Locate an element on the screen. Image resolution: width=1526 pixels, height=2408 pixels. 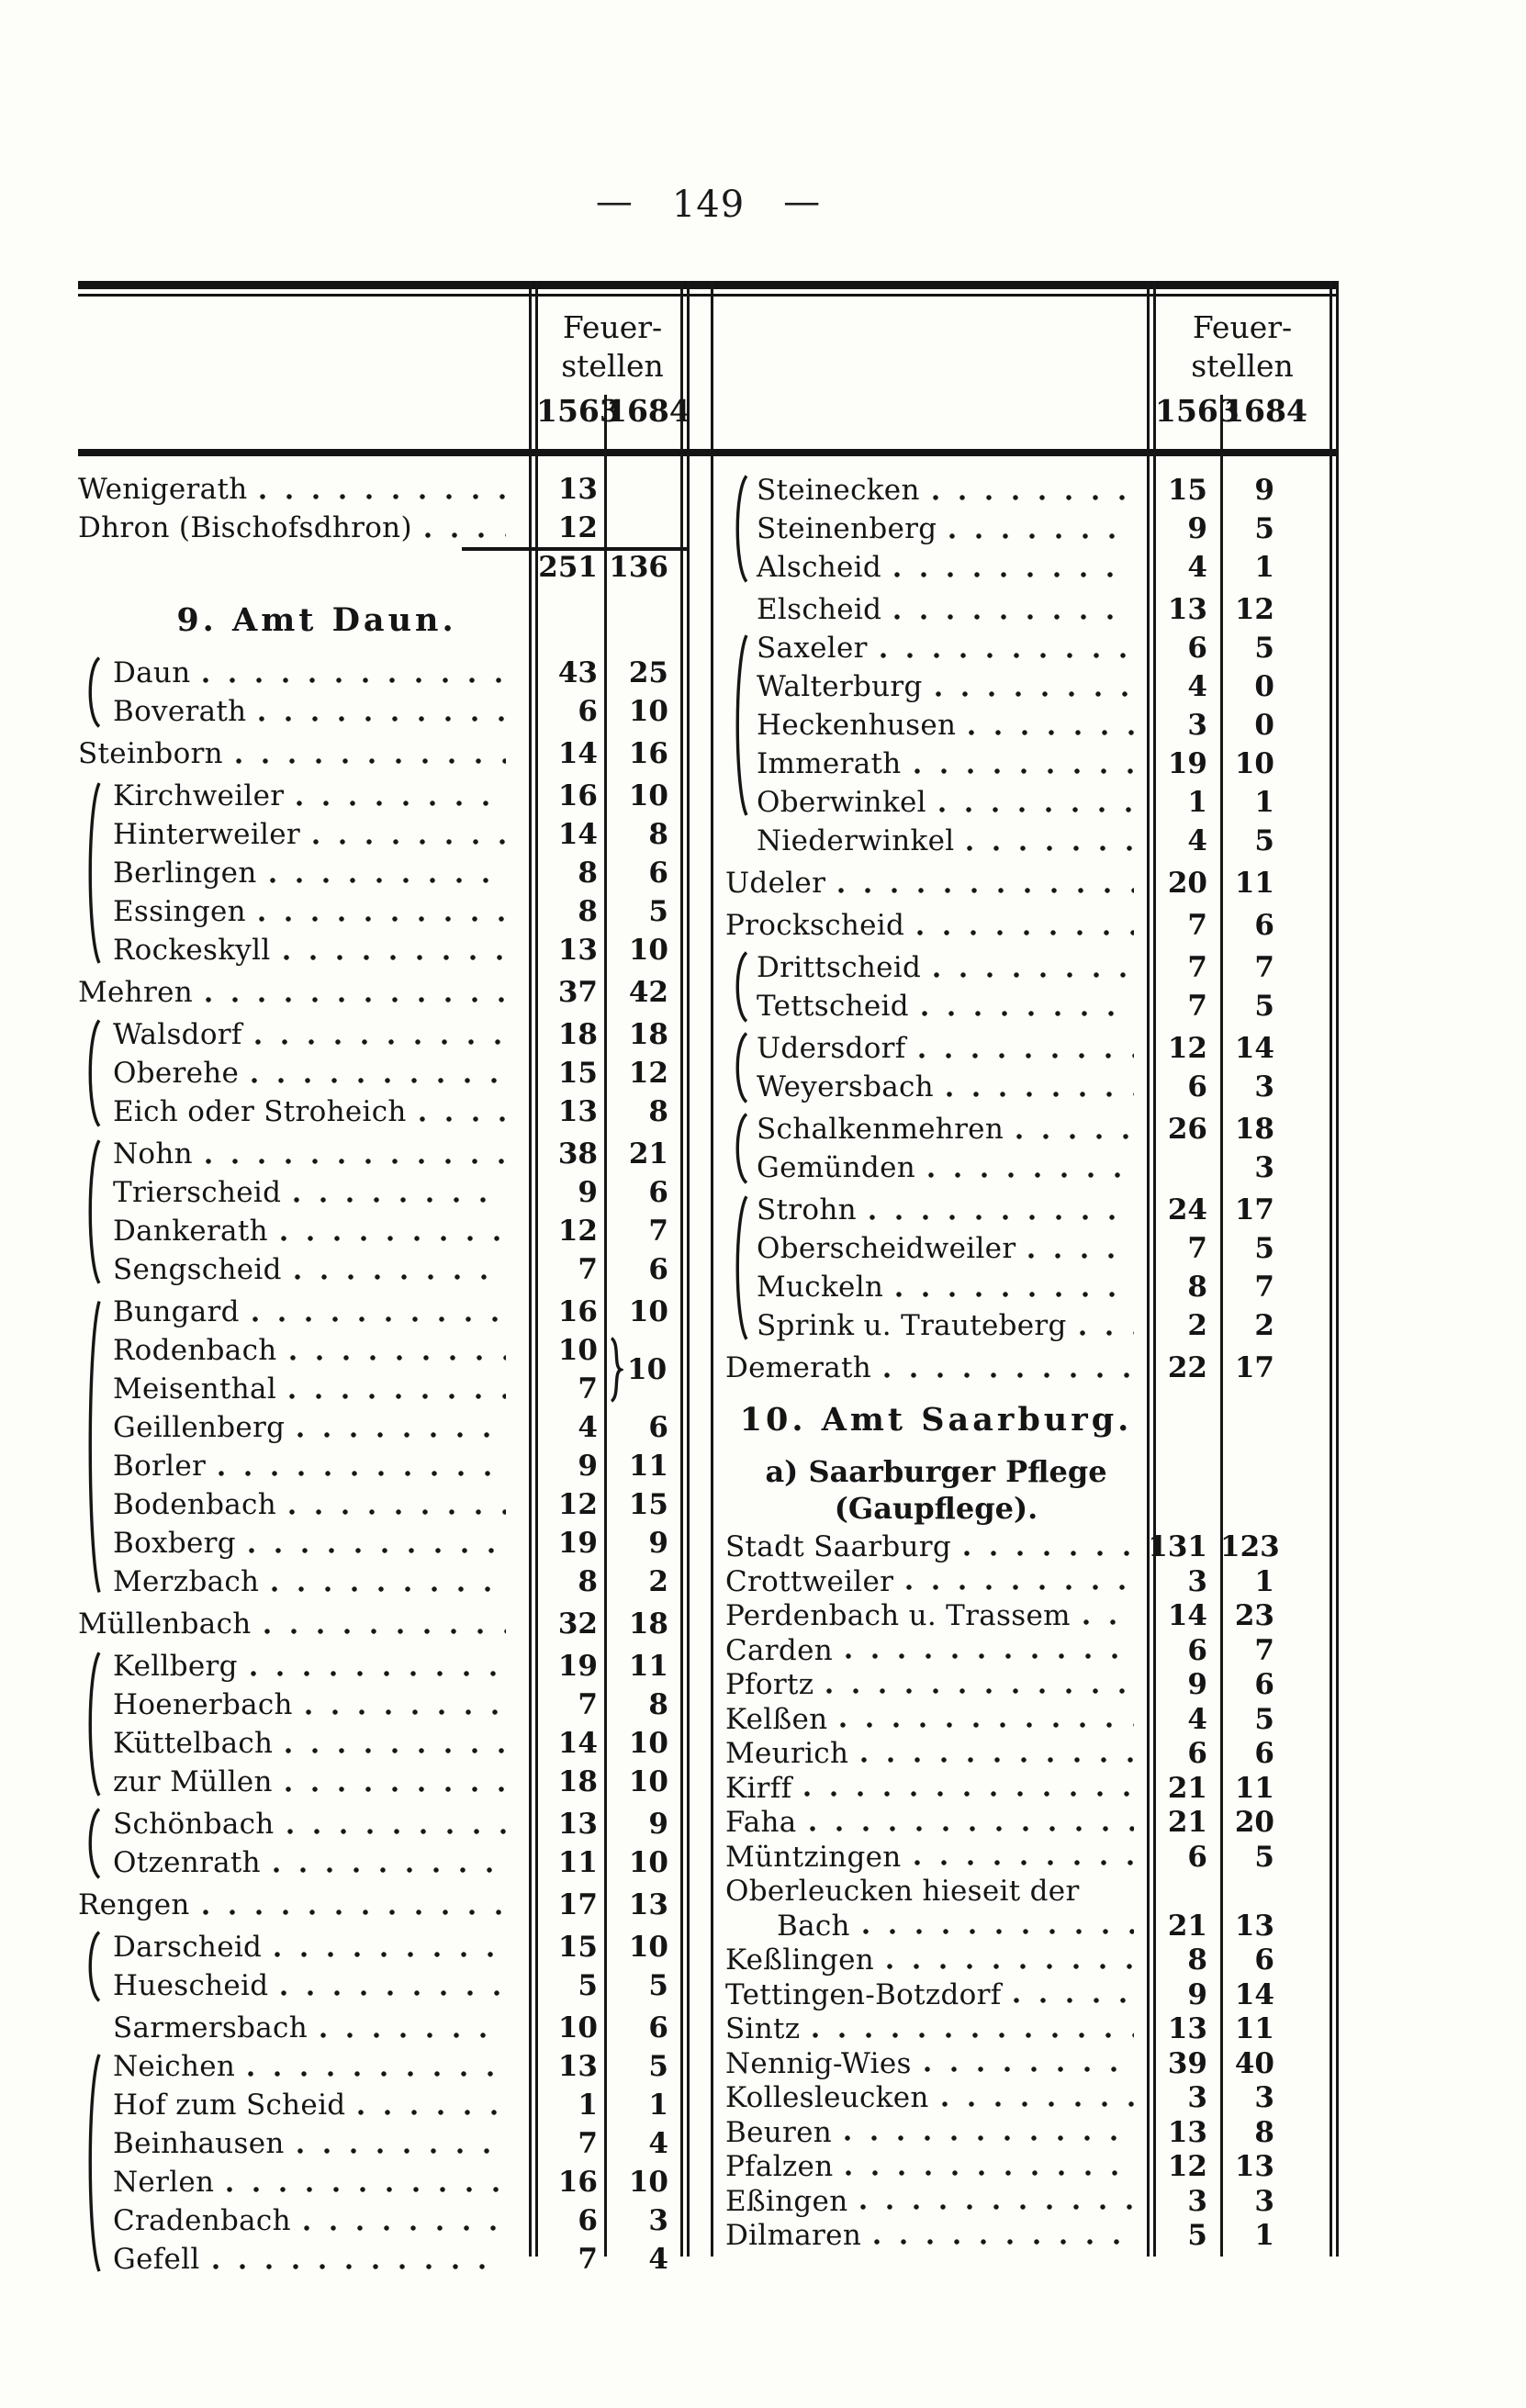
table-row: Neichen 13 5 is located at coordinates (383, 2066).